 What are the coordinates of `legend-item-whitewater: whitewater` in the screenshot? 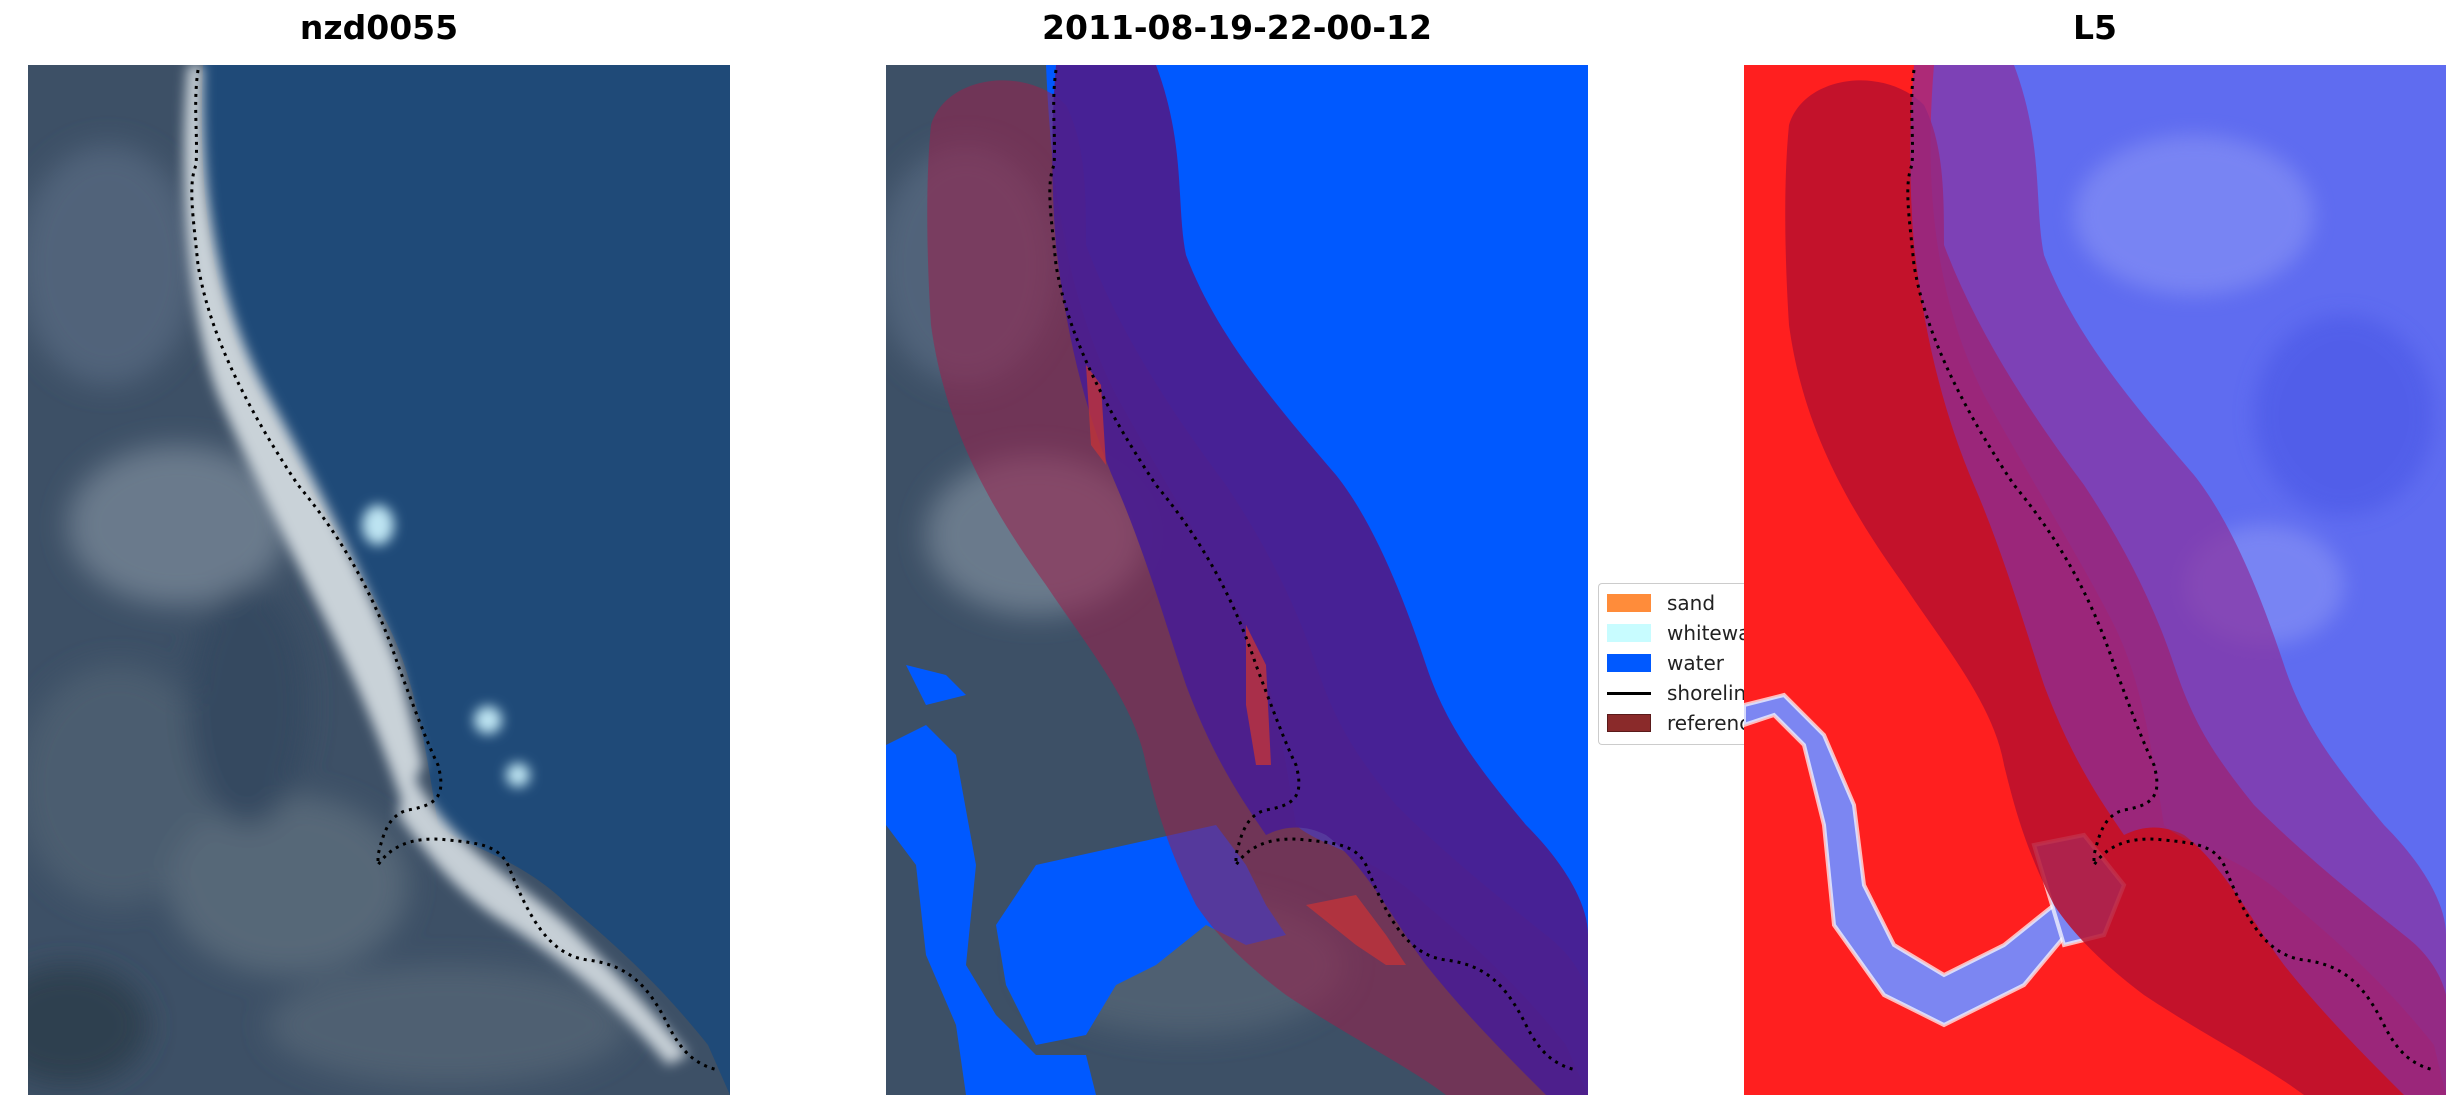 It's located at (1676, 633).